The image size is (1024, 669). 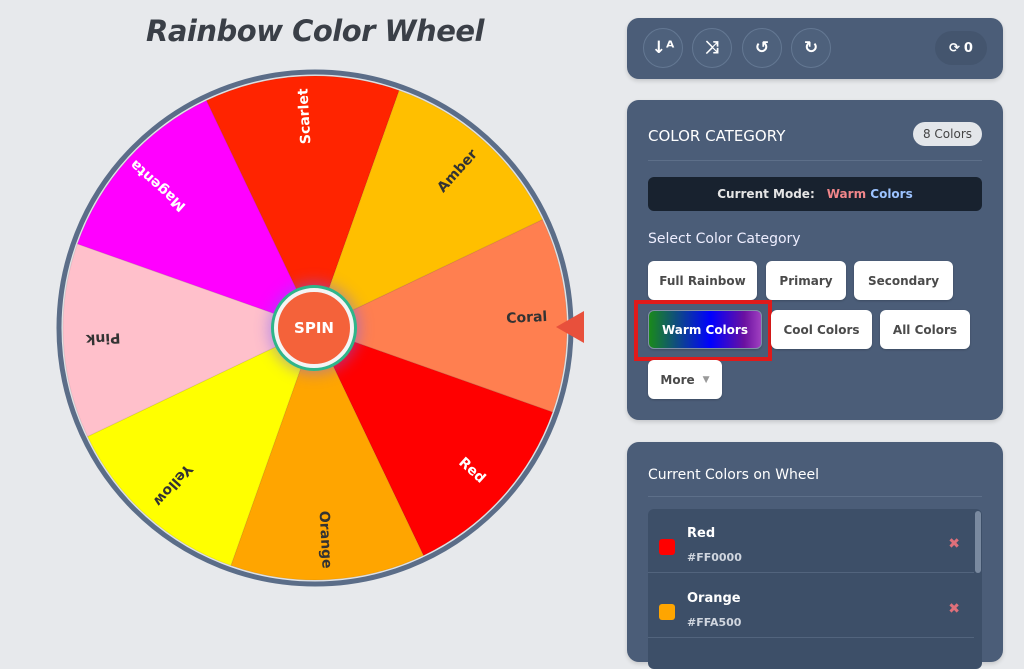 What do you see at coordinates (314, 328) in the screenshot?
I see `spin-button: SPIN` at bounding box center [314, 328].